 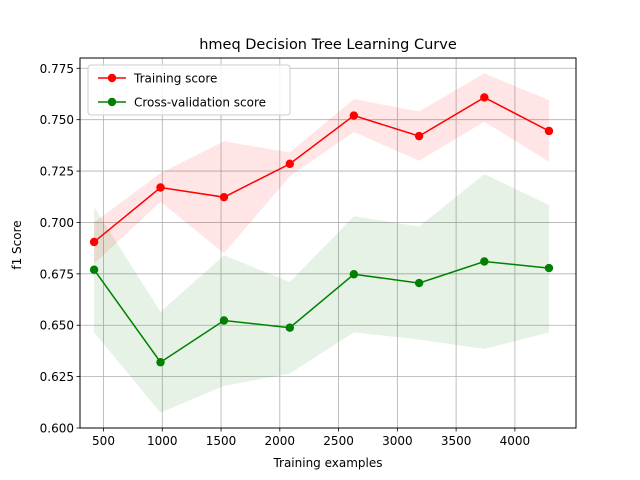 I want to click on legend-frame, so click(x=189, y=90).